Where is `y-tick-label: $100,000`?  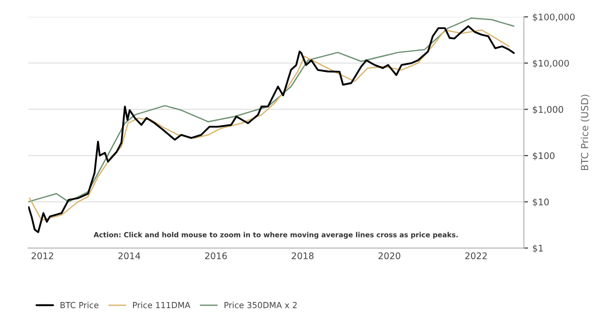
y-tick-label: $100,000 is located at coordinates (553, 17).